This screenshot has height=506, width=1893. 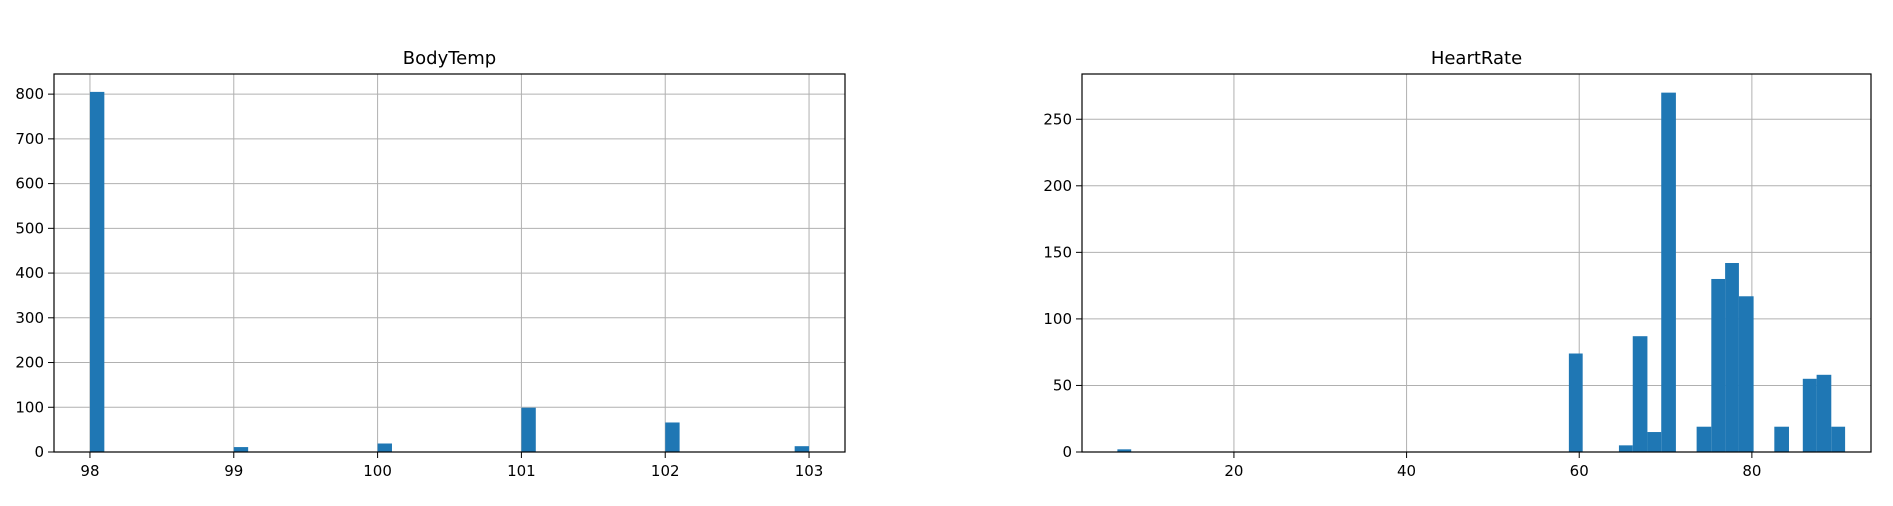 What do you see at coordinates (29, 407) in the screenshot?
I see `bodytemp-y-tick-label: 100` at bounding box center [29, 407].